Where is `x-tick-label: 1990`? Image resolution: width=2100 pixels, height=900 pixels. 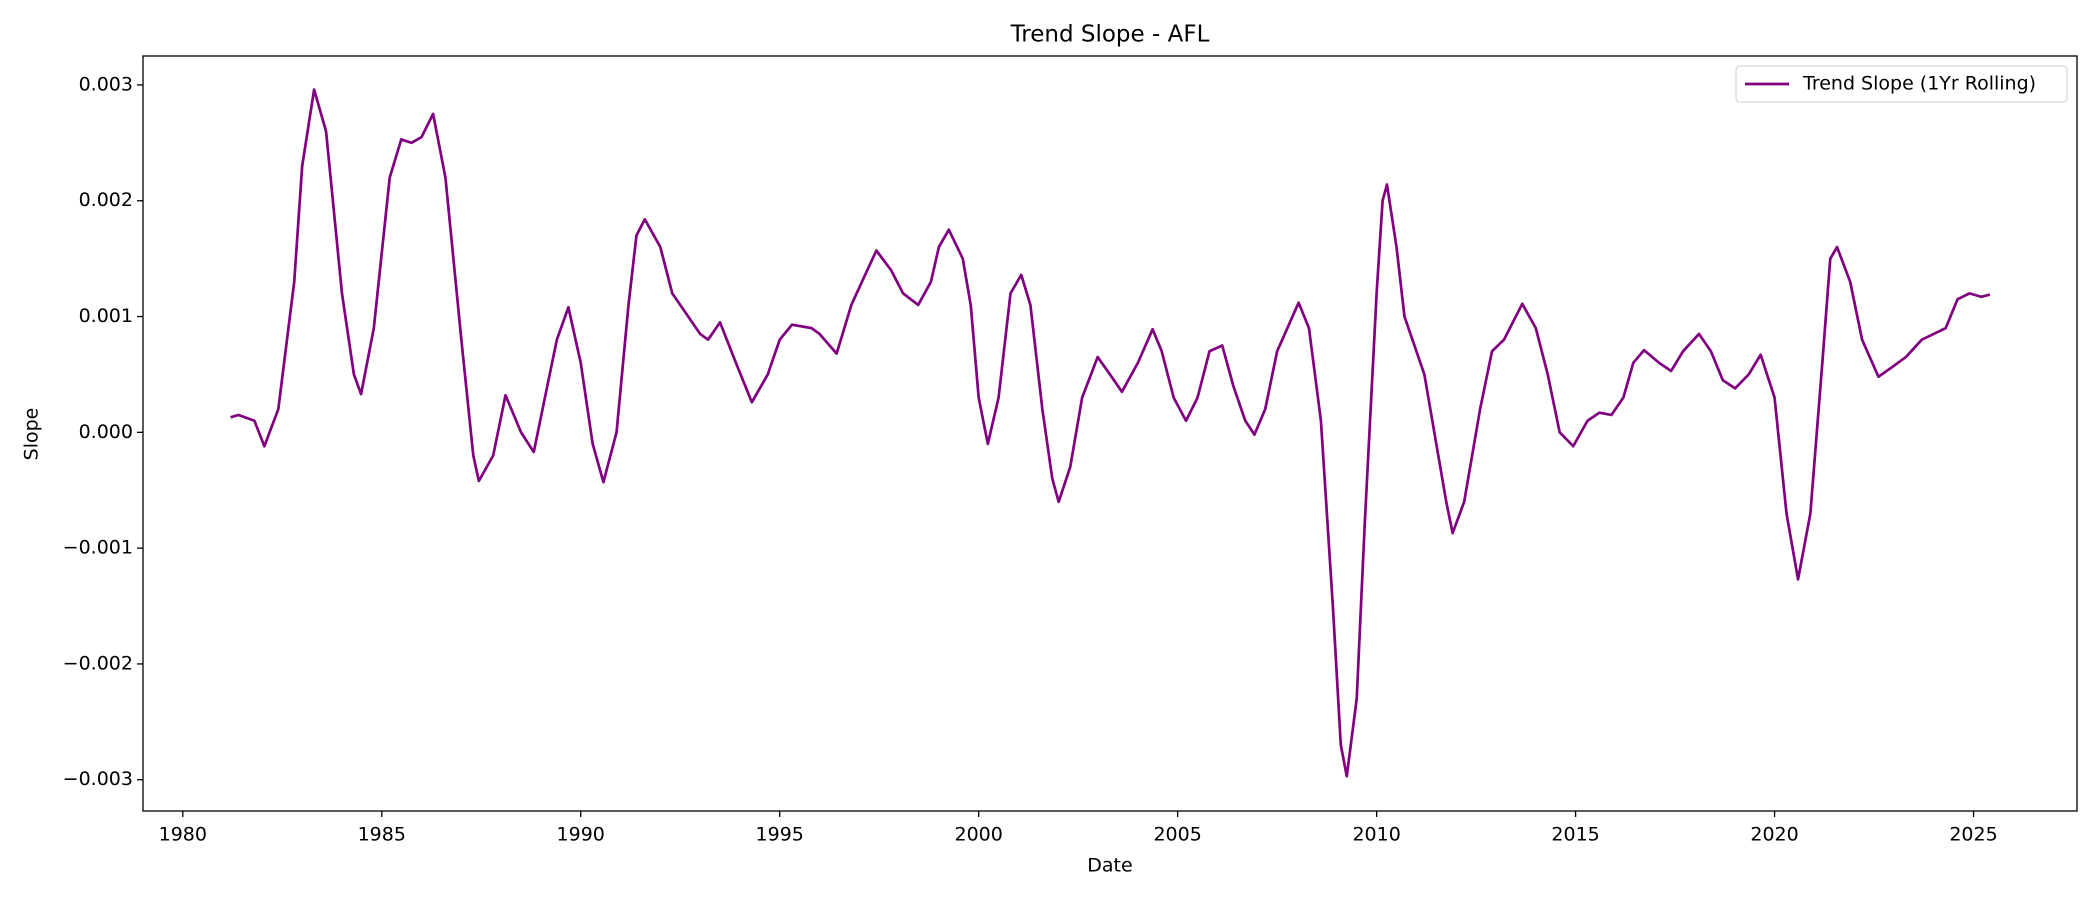 x-tick-label: 1990 is located at coordinates (581, 835).